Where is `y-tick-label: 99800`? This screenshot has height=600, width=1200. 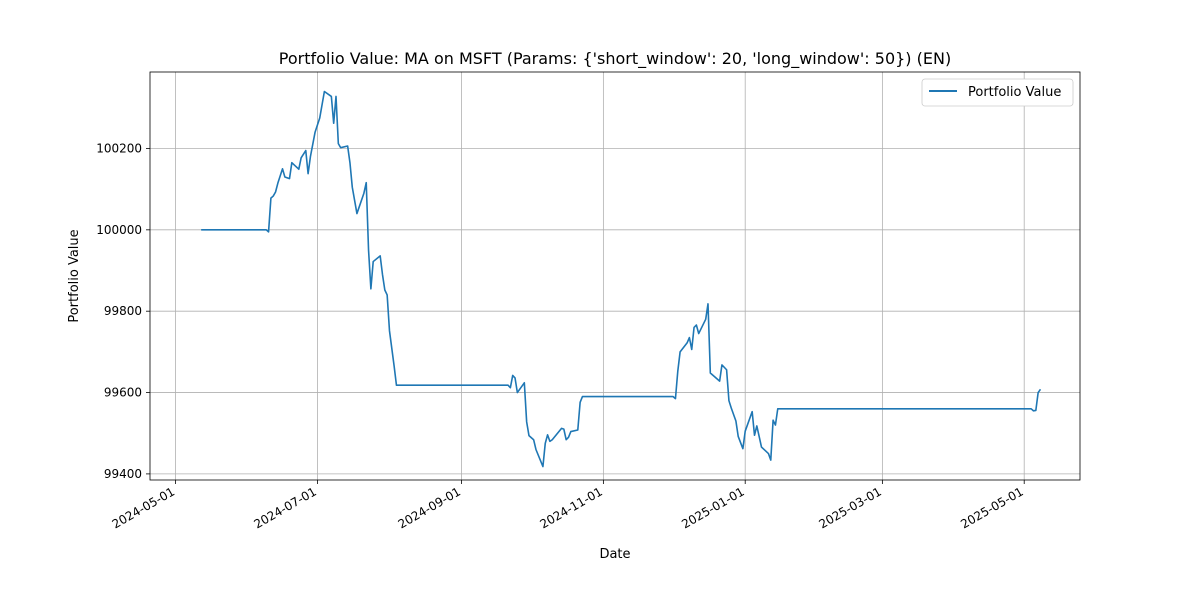 y-tick-label: 99800 is located at coordinates (123, 311).